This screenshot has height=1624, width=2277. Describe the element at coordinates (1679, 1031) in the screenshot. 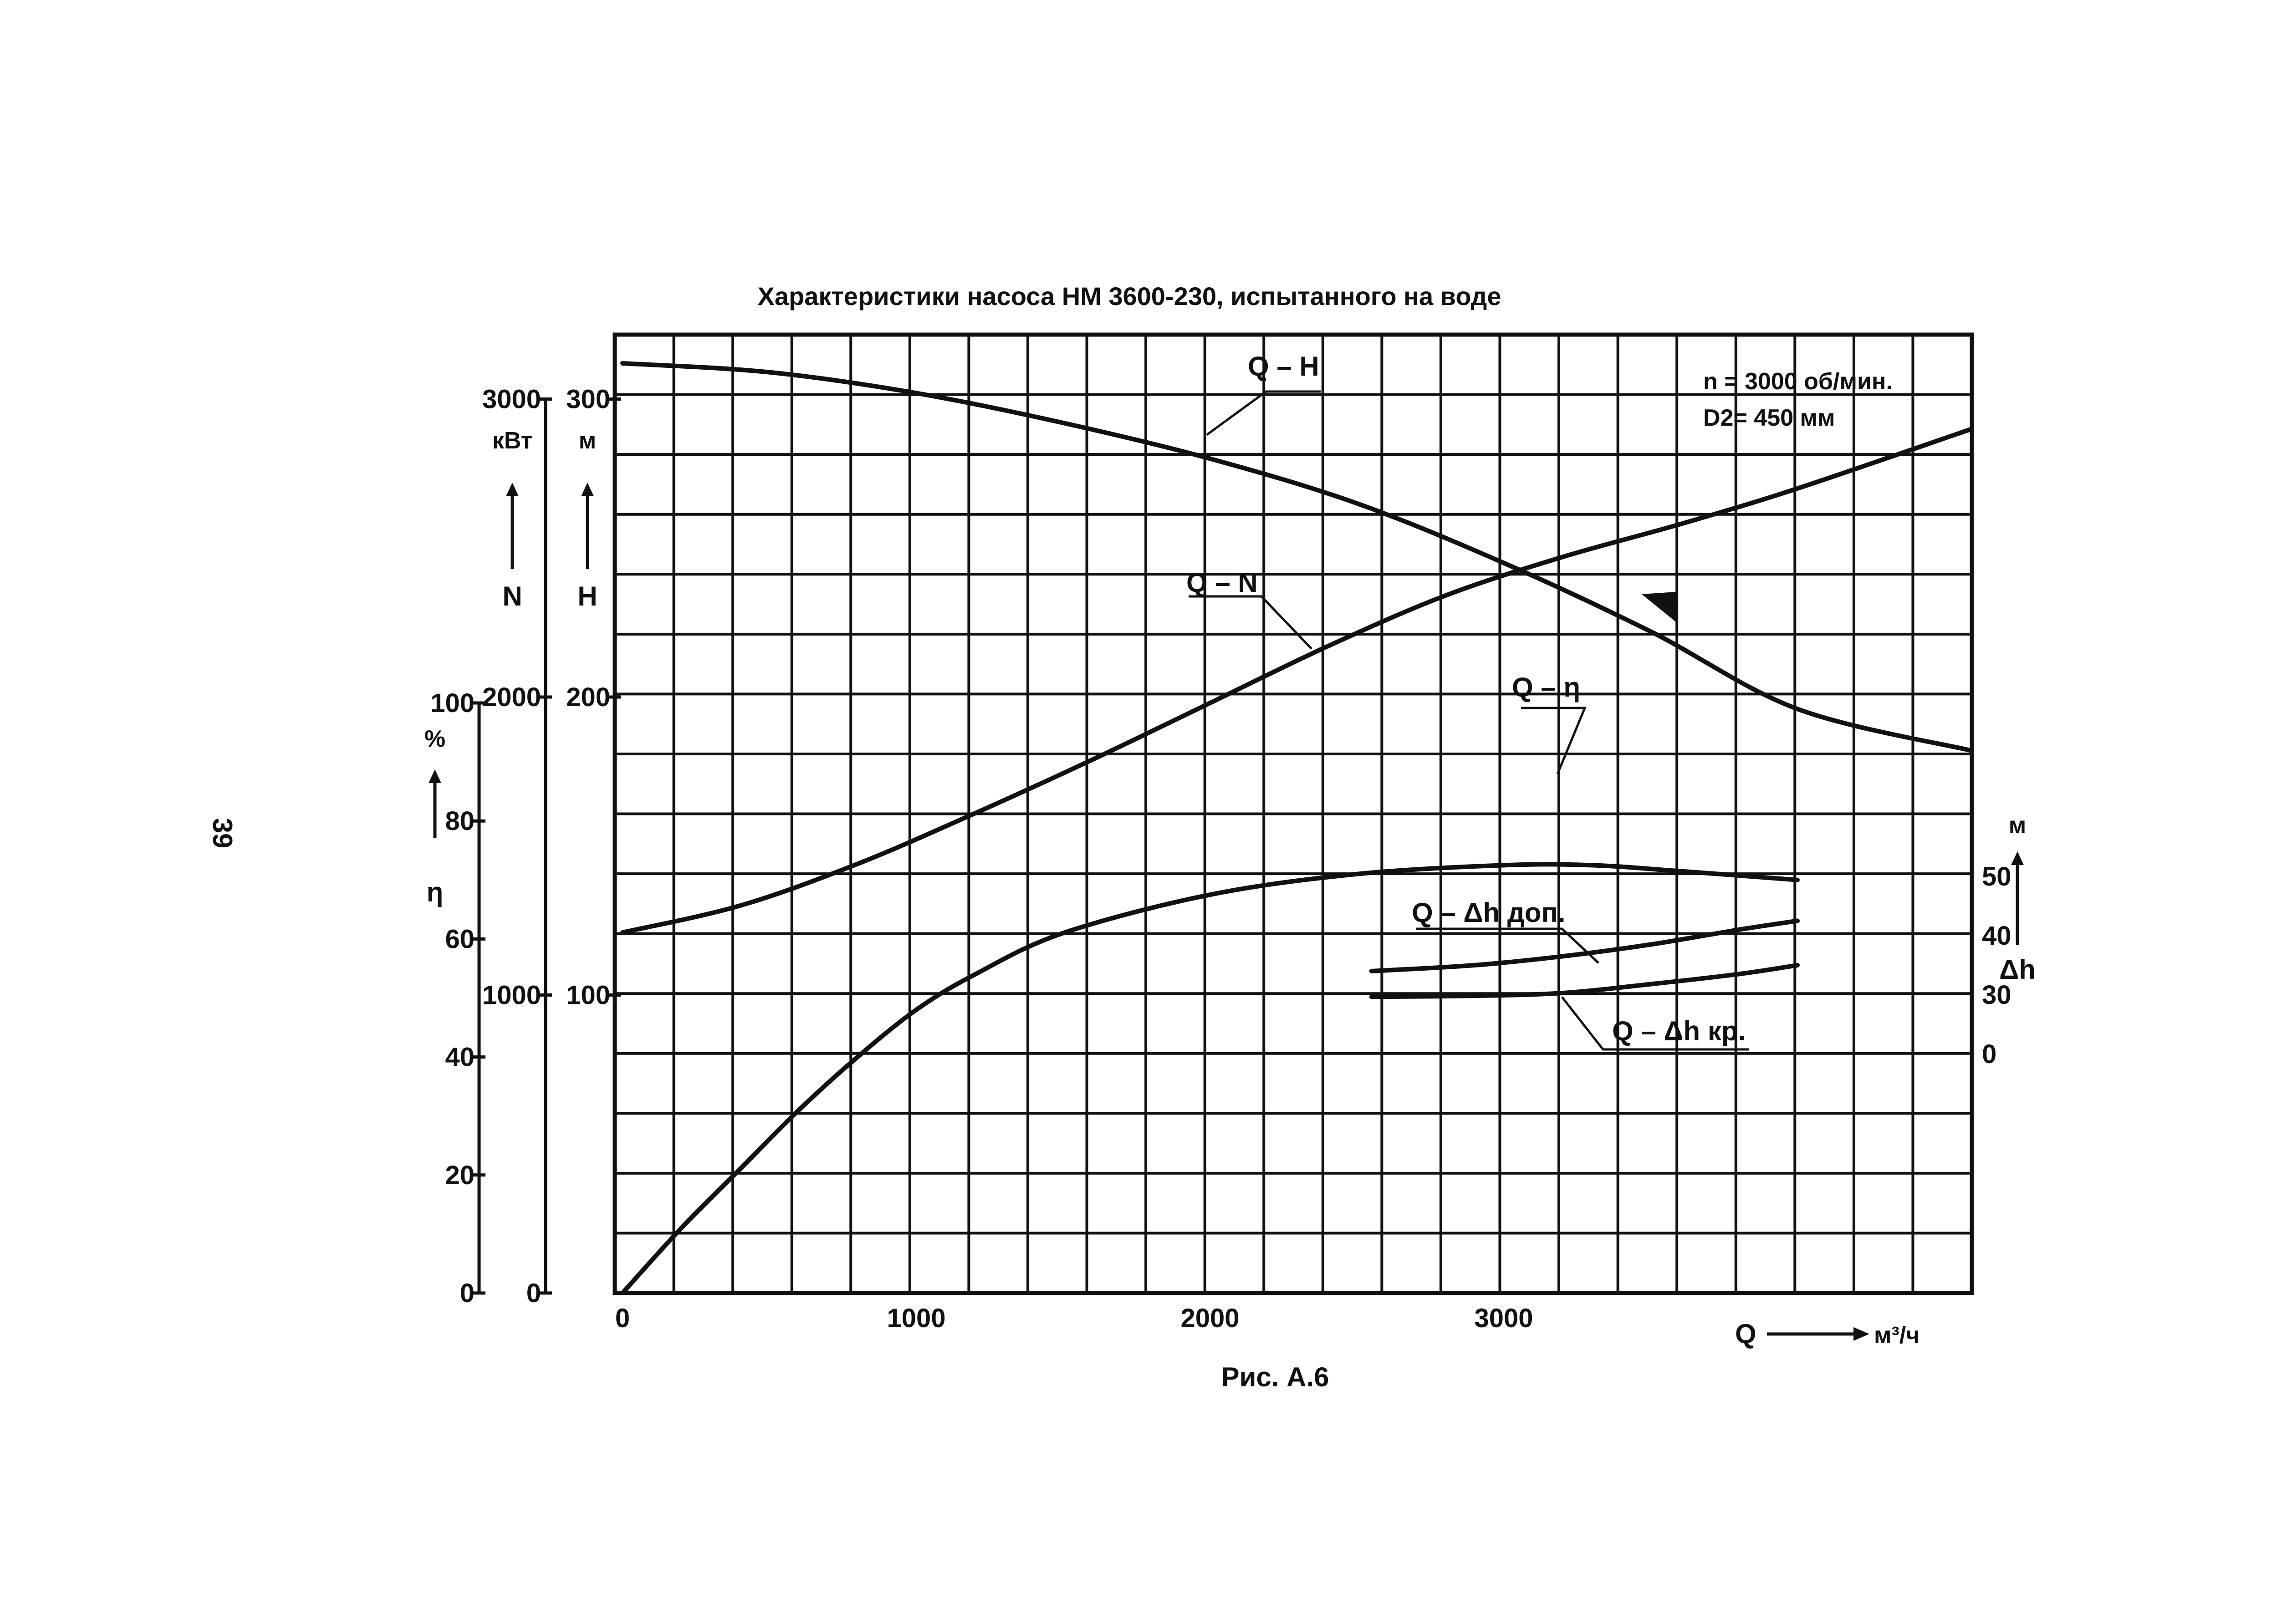

I see `series-label-q-dh-kr: Q – Δh кр.` at that location.